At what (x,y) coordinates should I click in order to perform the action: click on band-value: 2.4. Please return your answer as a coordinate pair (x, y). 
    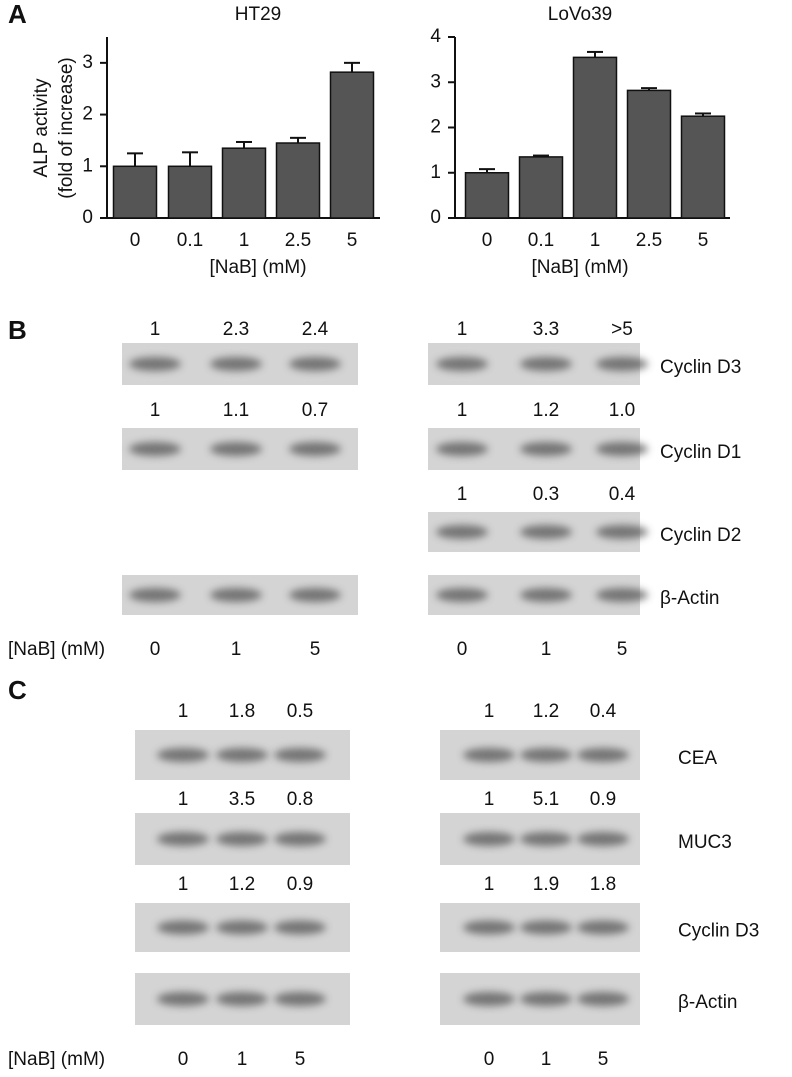
    Looking at the image, I should click on (315, 329).